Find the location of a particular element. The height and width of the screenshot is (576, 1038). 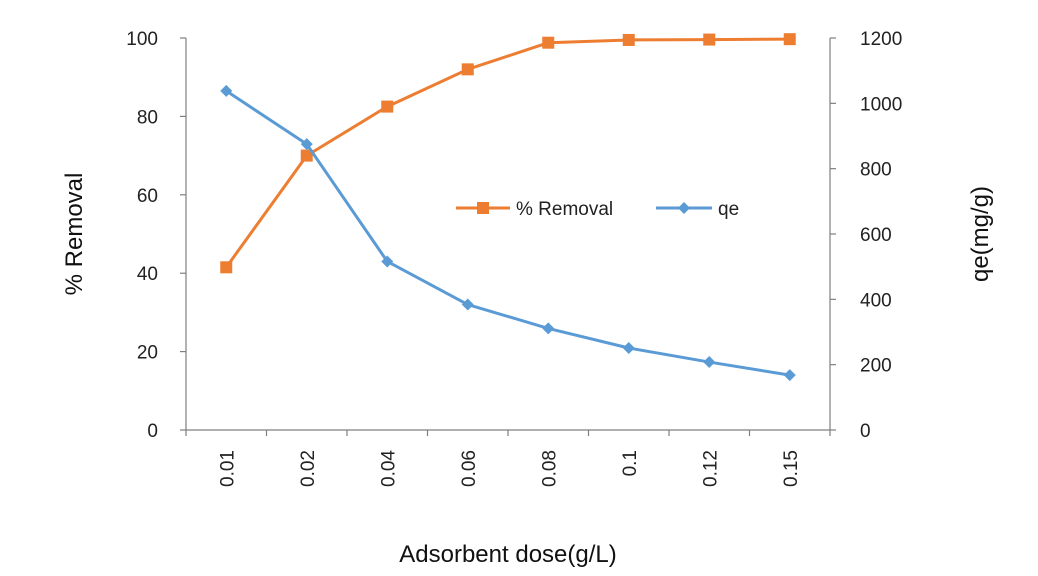

legend: % Removal qe is located at coordinates (597, 209).